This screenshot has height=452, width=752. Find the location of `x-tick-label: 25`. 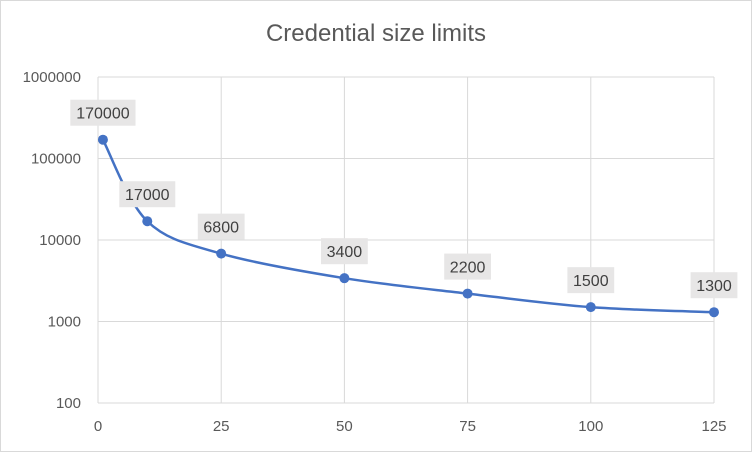

x-tick-label: 25 is located at coordinates (221, 426).